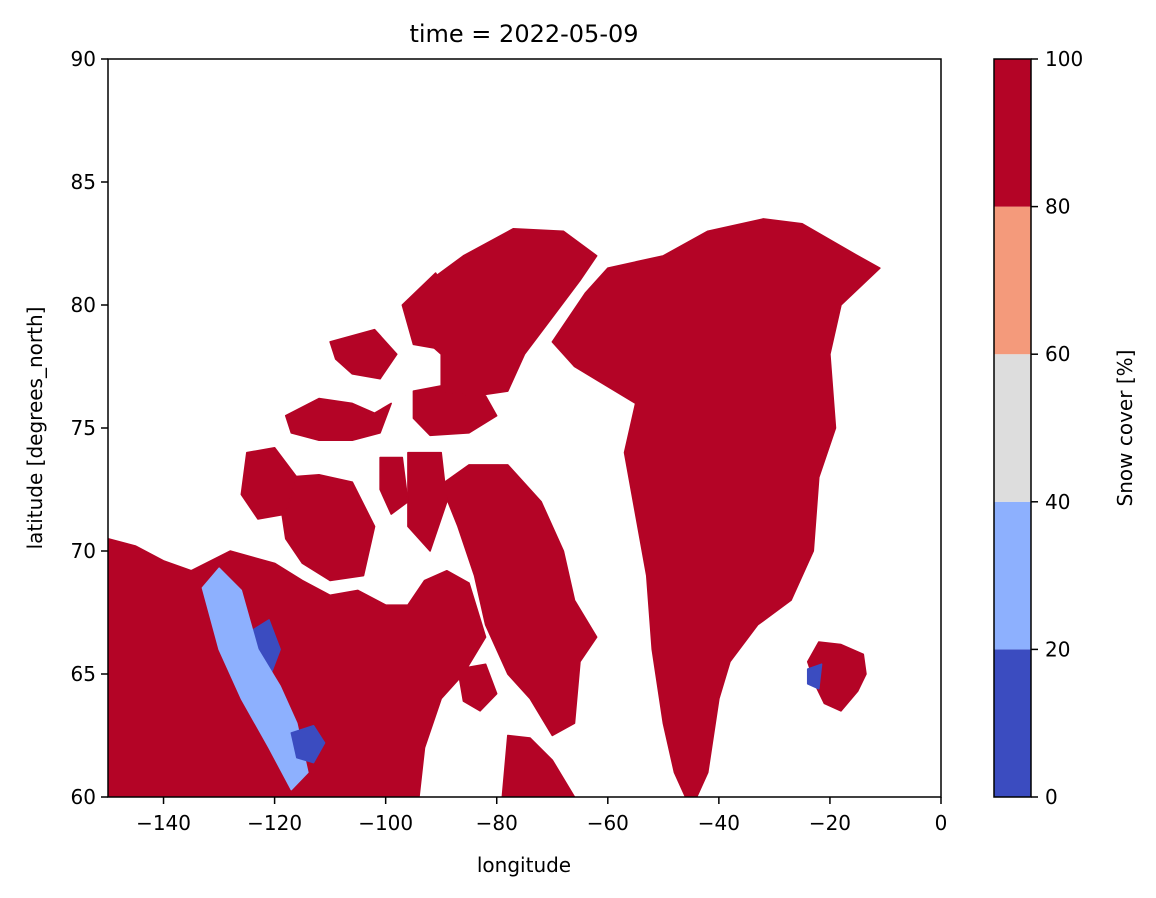 The height and width of the screenshot is (898, 1156). Describe the element at coordinates (941, 823) in the screenshot. I see `x-tick-label: 0` at that location.